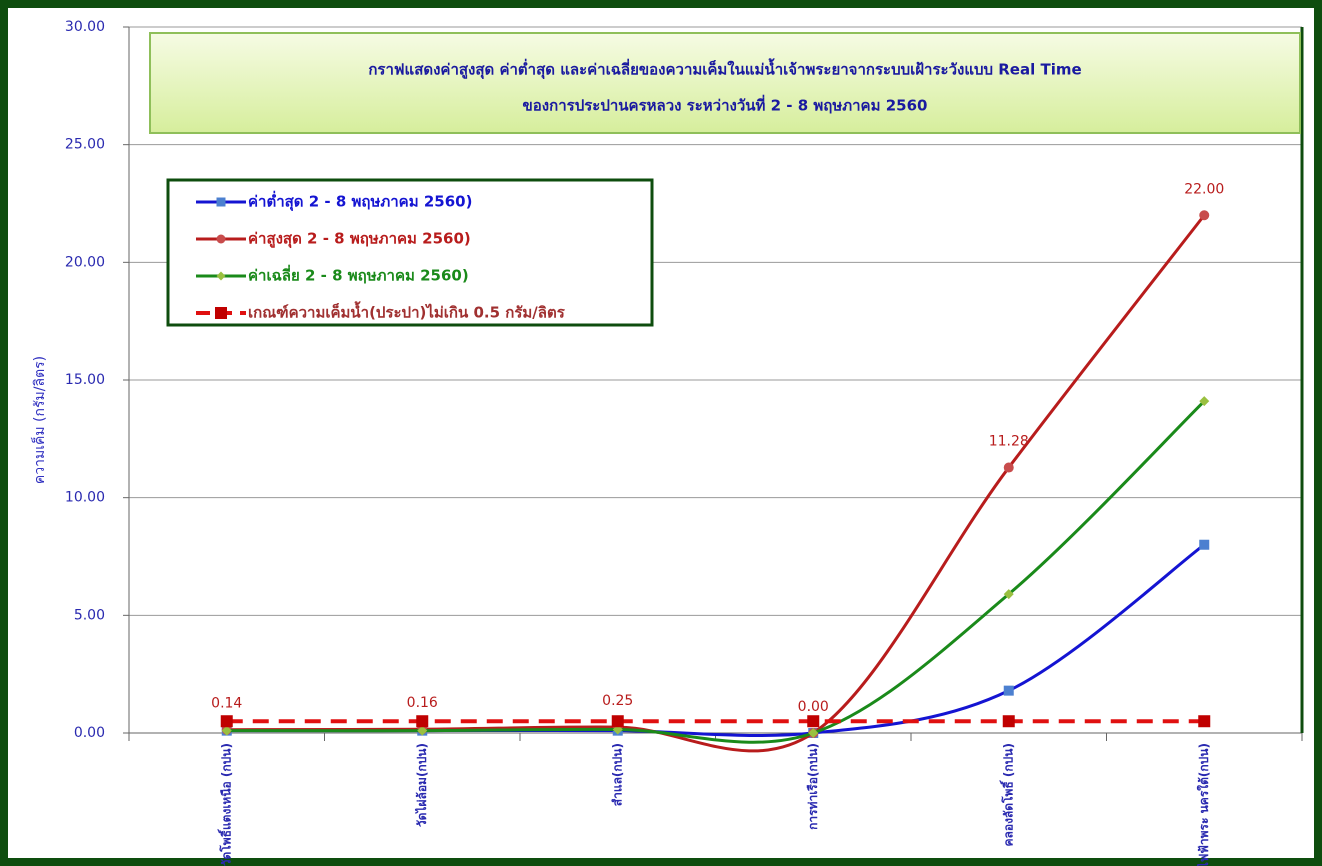  What do you see at coordinates (617, 701) in the screenshot?
I see `data-label: 0.25` at bounding box center [617, 701].